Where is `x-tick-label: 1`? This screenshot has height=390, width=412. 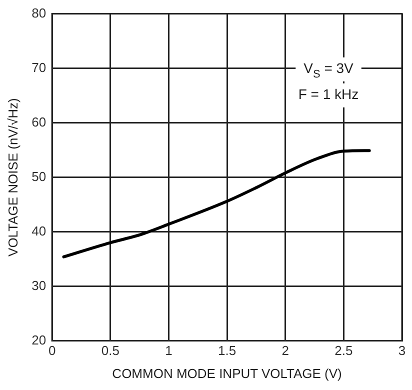 x-tick-label: 1 is located at coordinates (168, 350).